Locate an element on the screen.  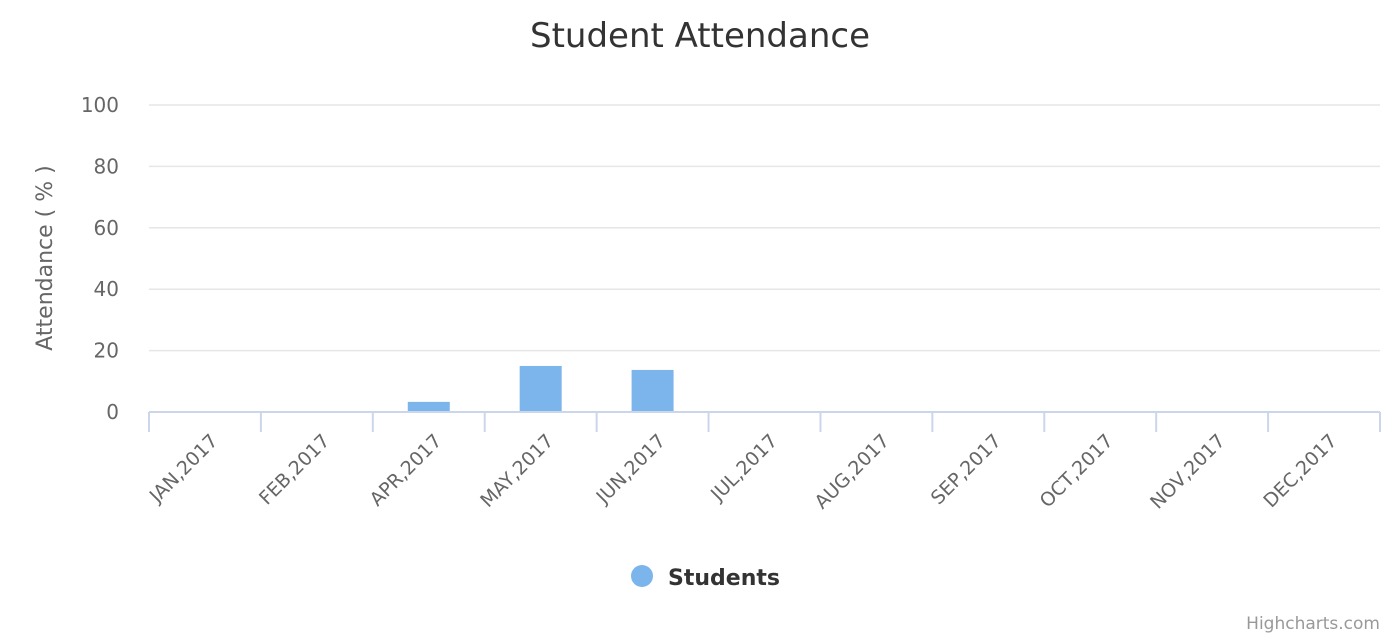
y-axis-title: Attendance ( % ) is located at coordinates (45, 257).